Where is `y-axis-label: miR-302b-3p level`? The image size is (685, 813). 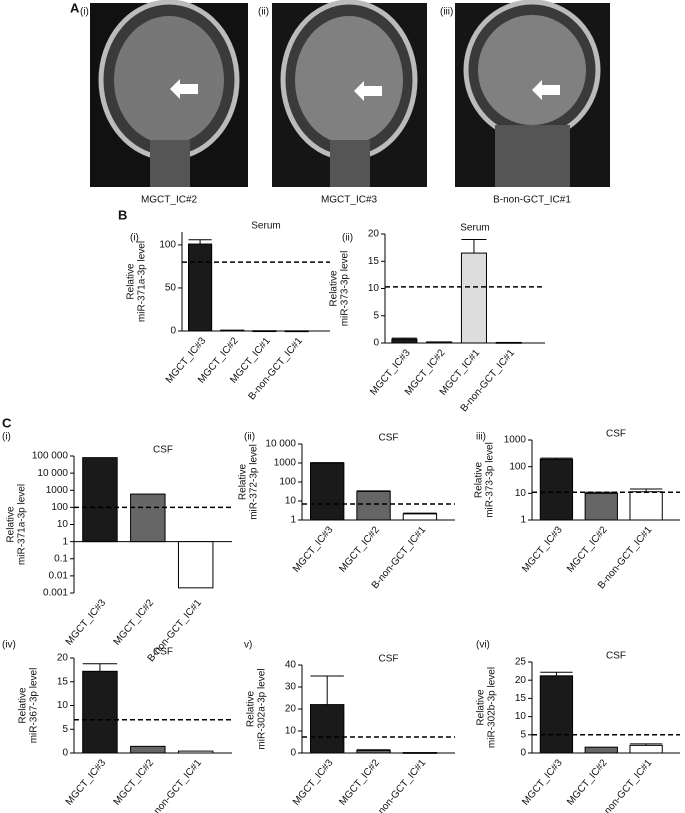
y-axis-label: miR-302b-3p level is located at coordinates (492, 707).